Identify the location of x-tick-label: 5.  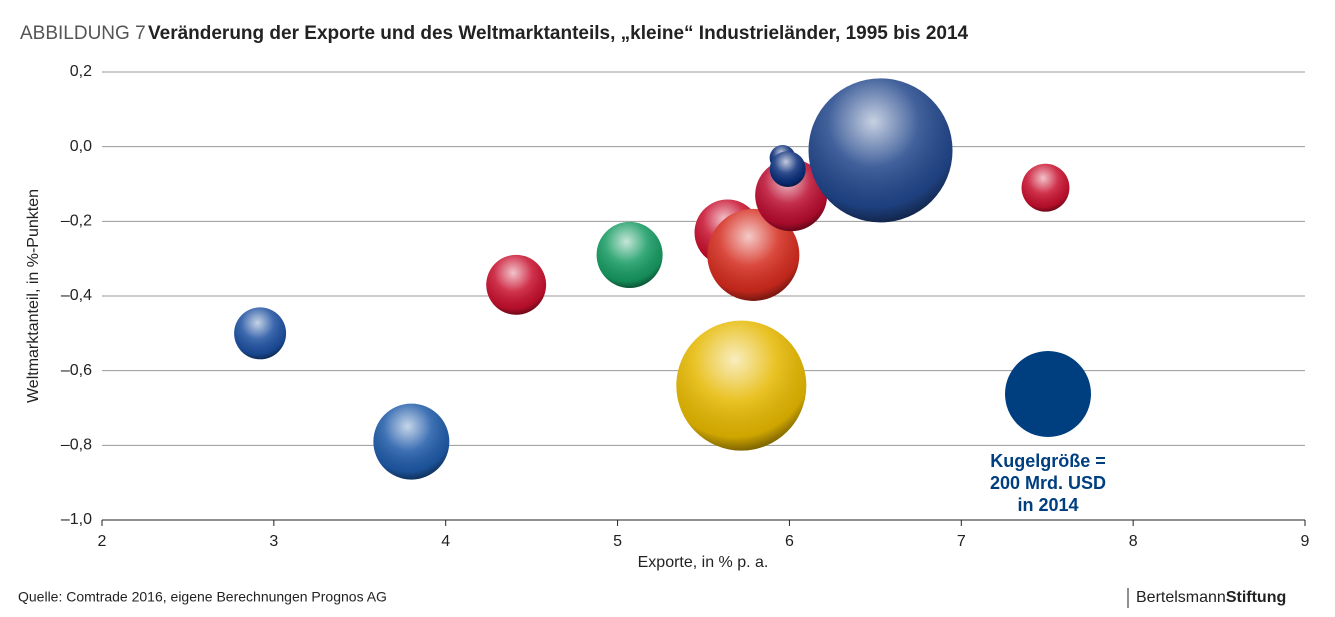
(617, 541).